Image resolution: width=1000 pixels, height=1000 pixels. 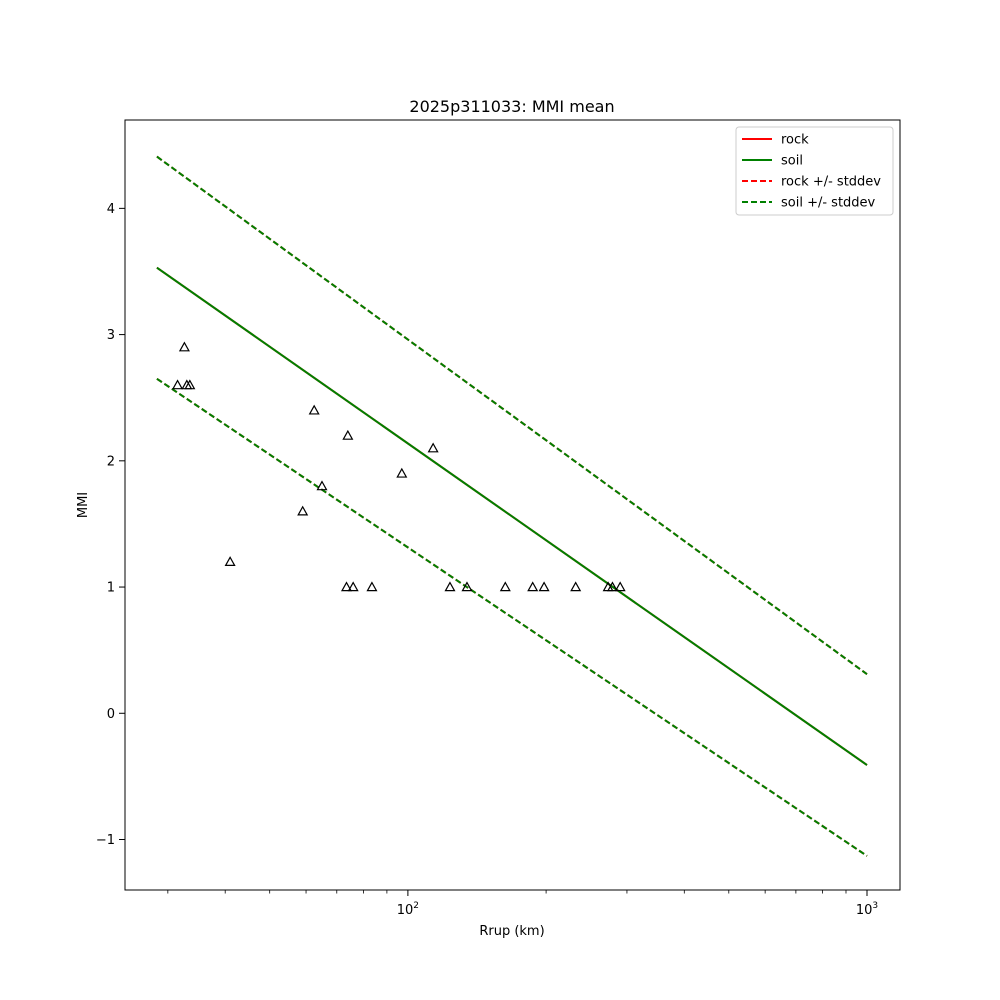 I want to click on legend-label-soil-stddev: soil +/- stddev, so click(x=828, y=203).